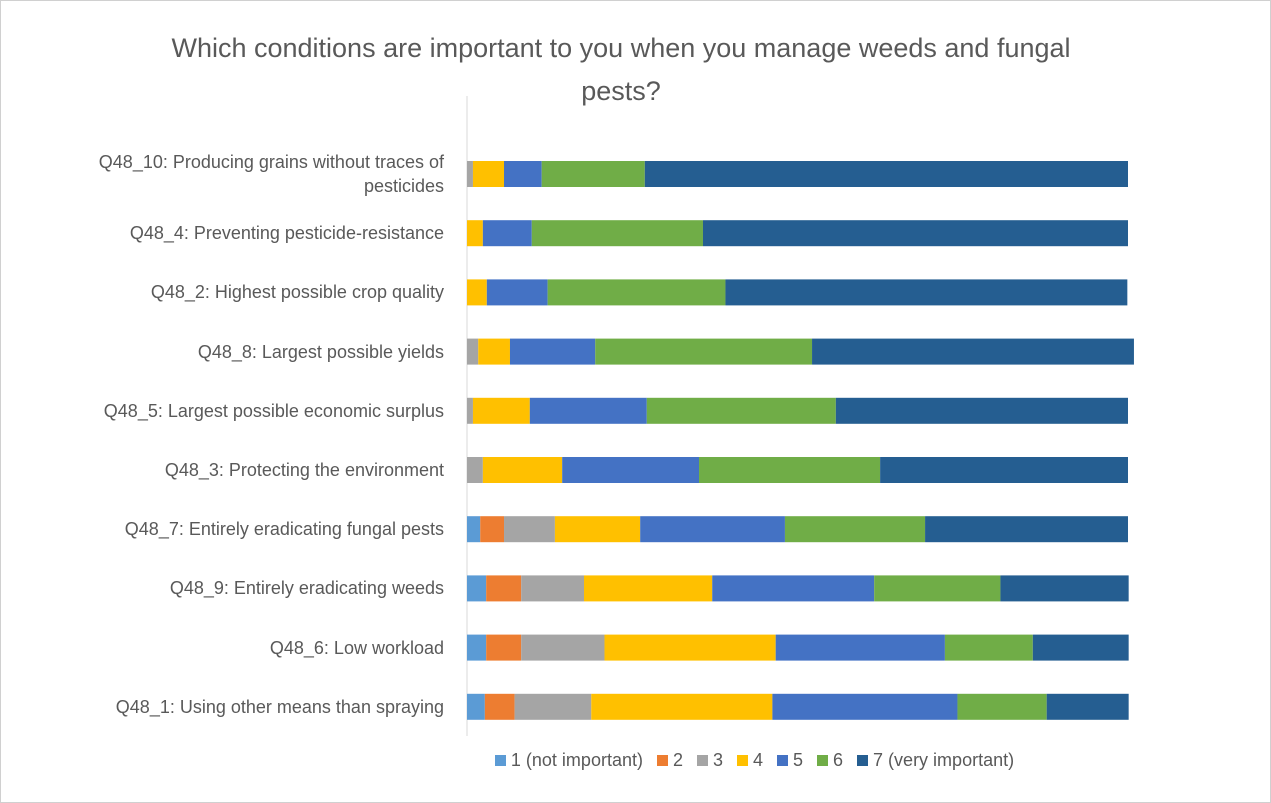  What do you see at coordinates (838, 760) in the screenshot?
I see `legend-label: 6` at bounding box center [838, 760].